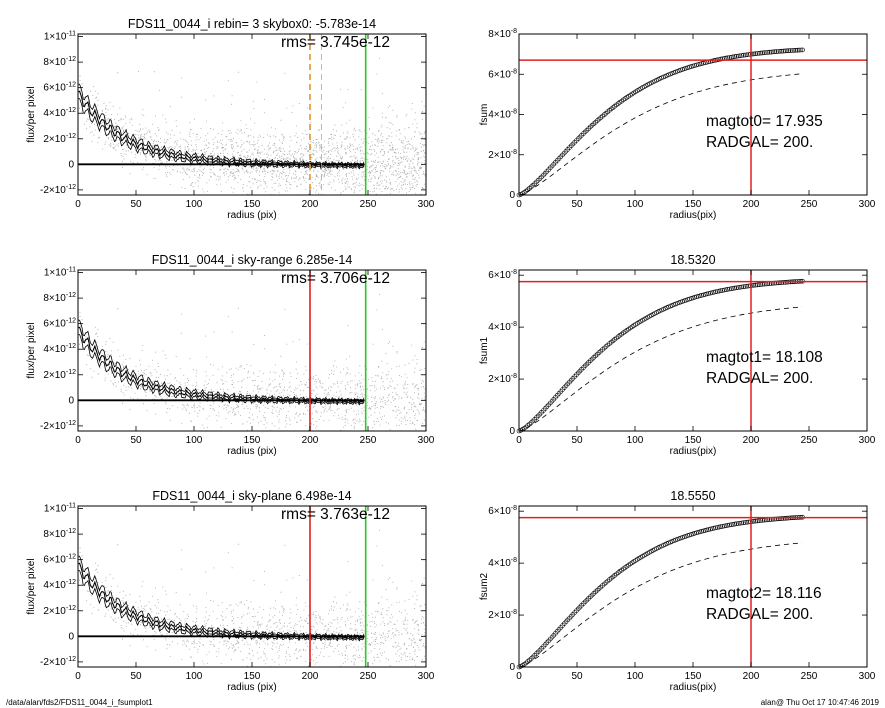 The image size is (885, 708). I want to click on x-tick-label: 0, so click(78, 204).